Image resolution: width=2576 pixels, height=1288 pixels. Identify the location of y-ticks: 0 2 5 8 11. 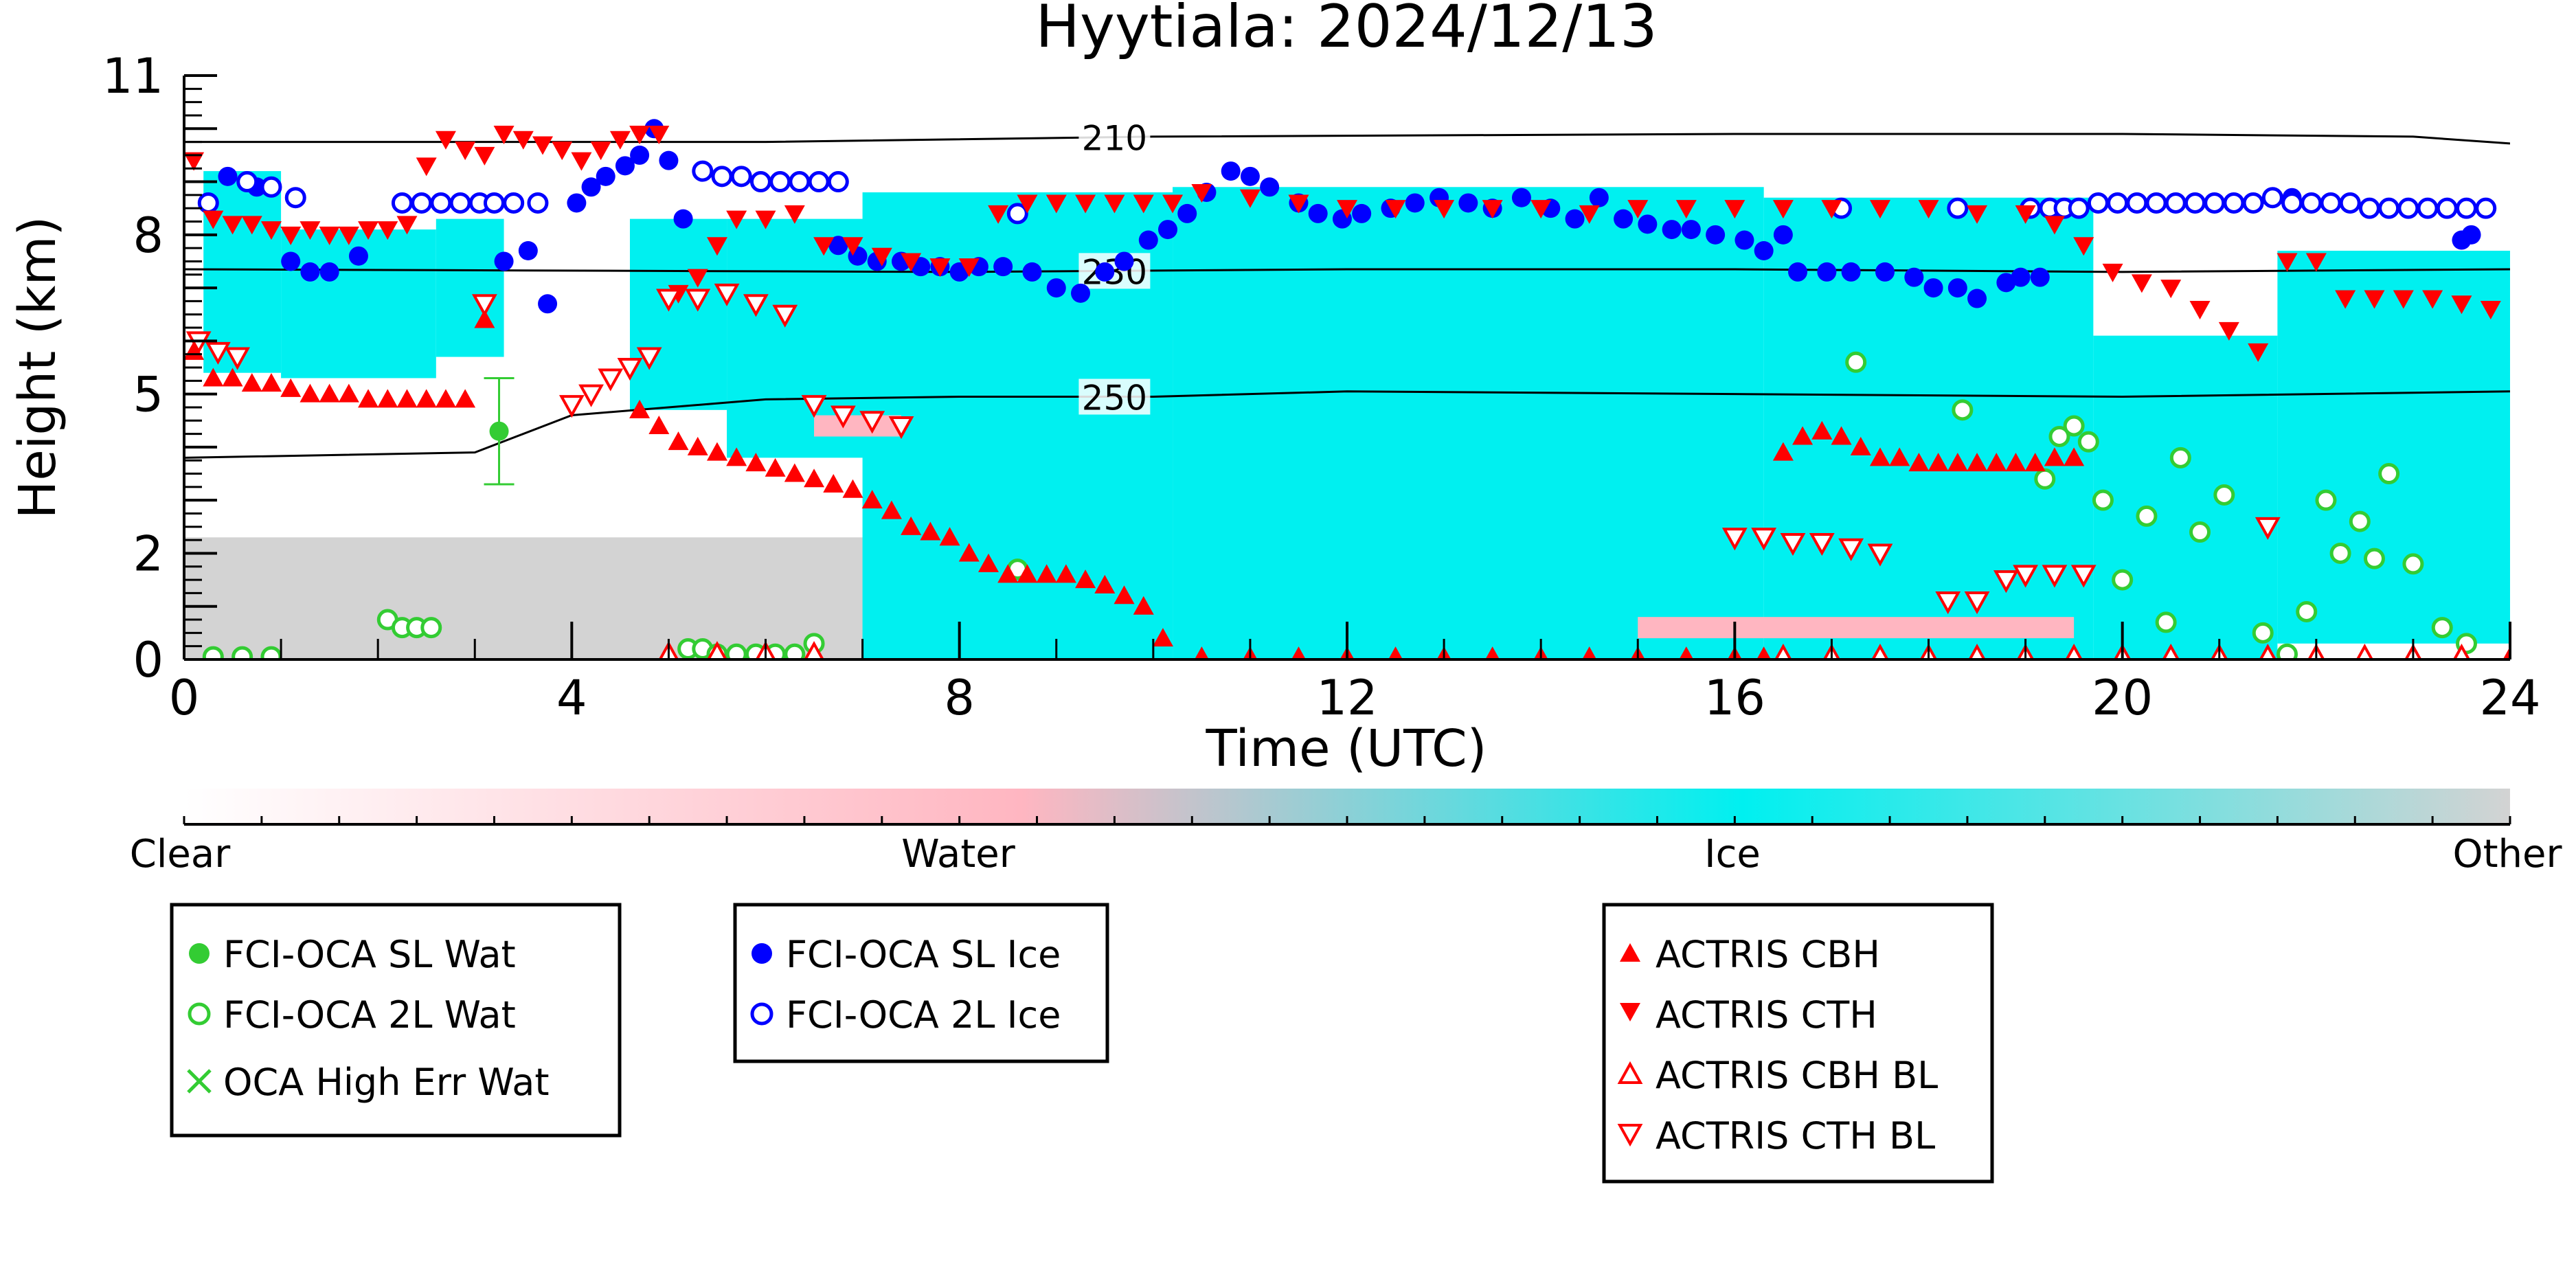
(159, 368).